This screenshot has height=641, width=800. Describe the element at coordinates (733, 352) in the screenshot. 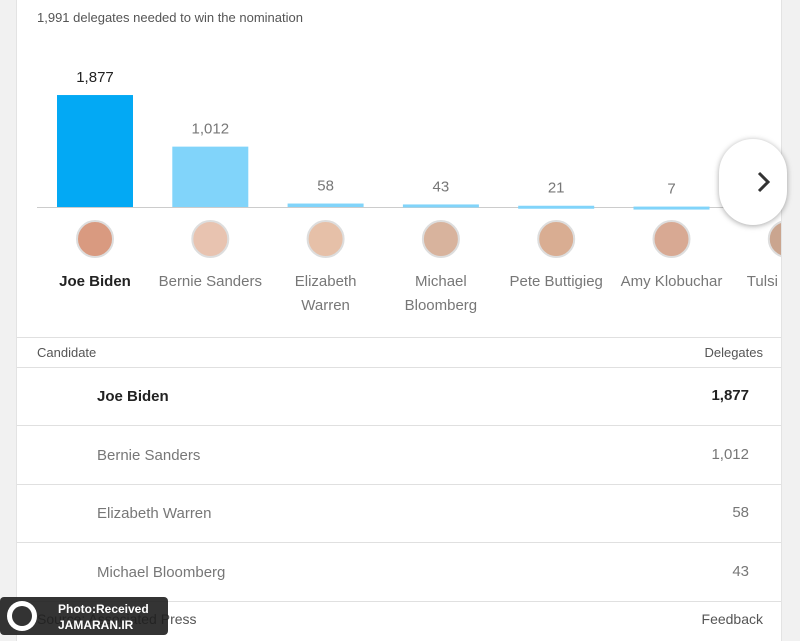

I see `table-header: Delegates` at that location.